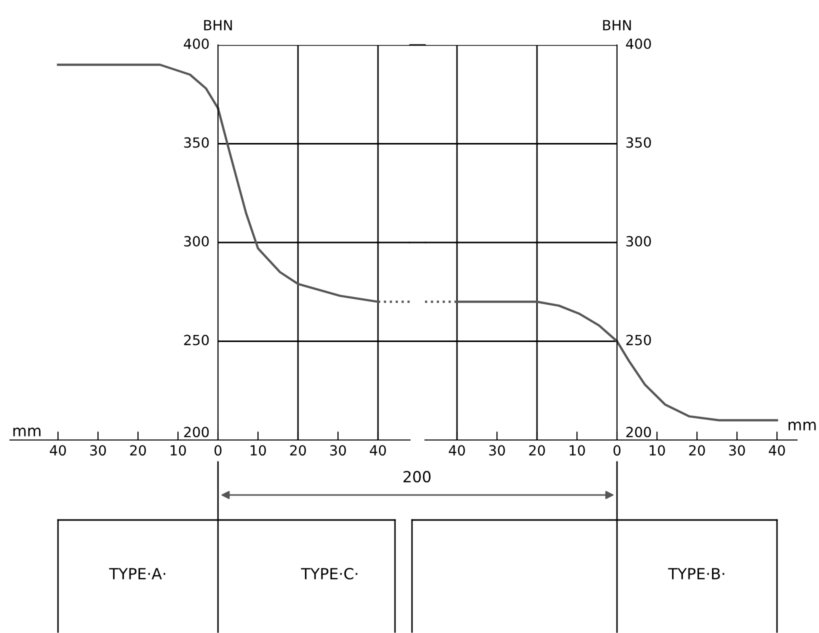  What do you see at coordinates (638, 340) in the screenshot?
I see `y2-tick-label: 250` at bounding box center [638, 340].